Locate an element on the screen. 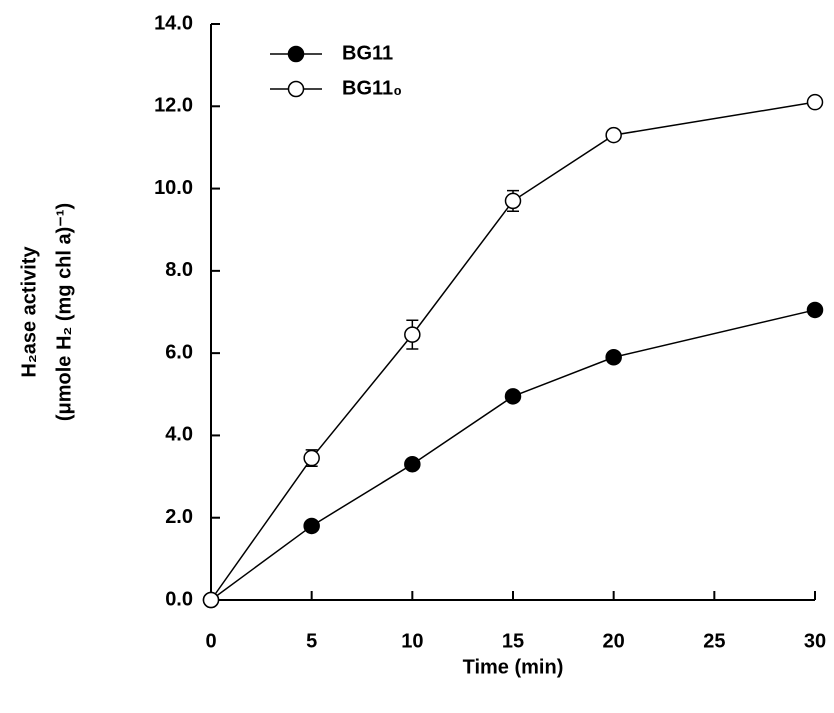 The height and width of the screenshot is (713, 834). x-tick-label: 30 is located at coordinates (815, 641).